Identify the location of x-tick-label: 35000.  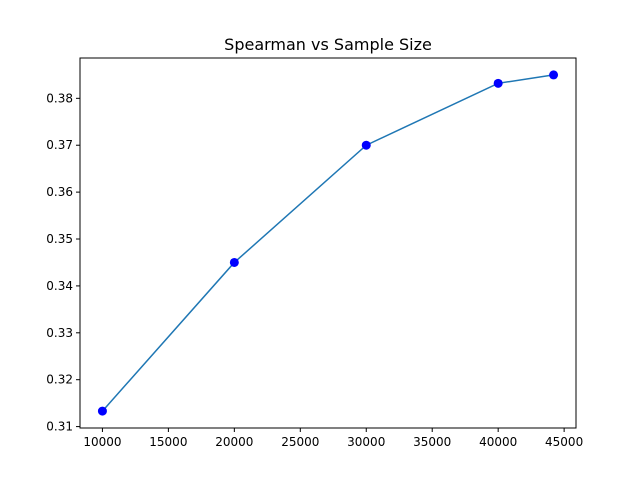
(432, 442).